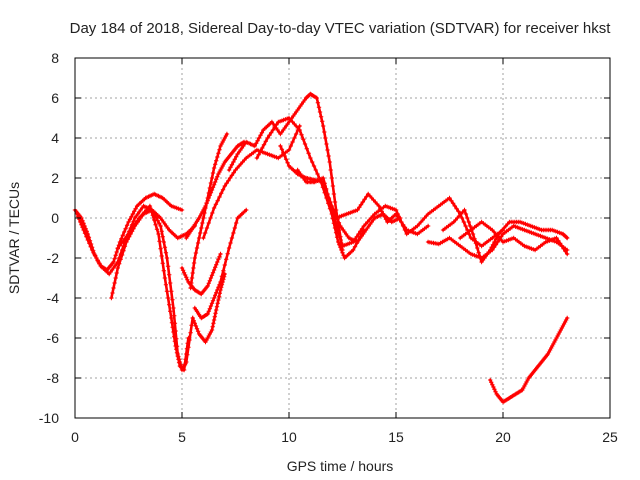  I want to click on y-tick-label: -6, so click(53, 338).